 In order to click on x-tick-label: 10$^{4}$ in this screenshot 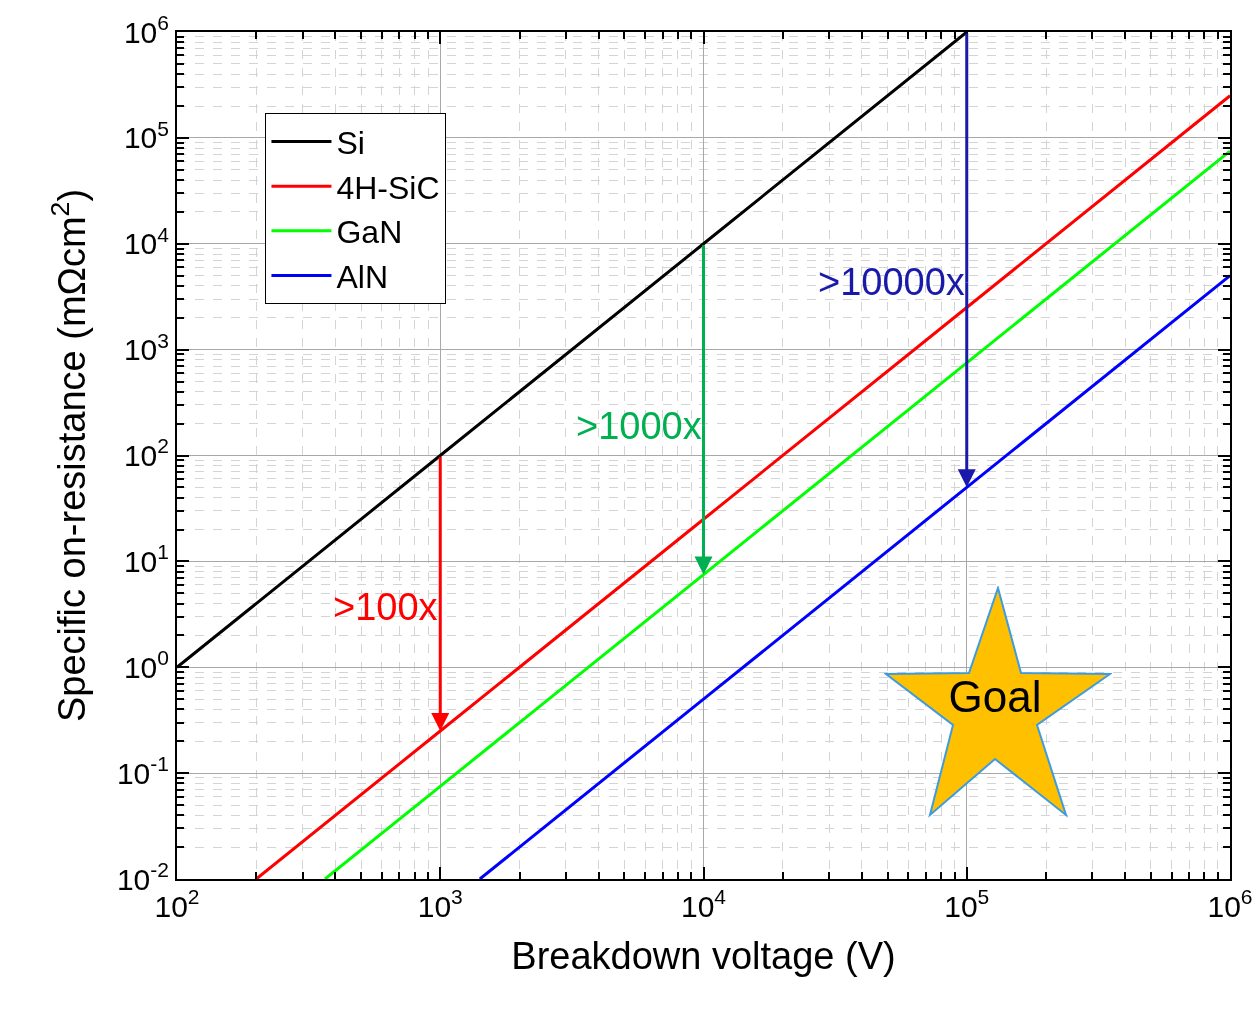, I will do `click(703, 904)`.